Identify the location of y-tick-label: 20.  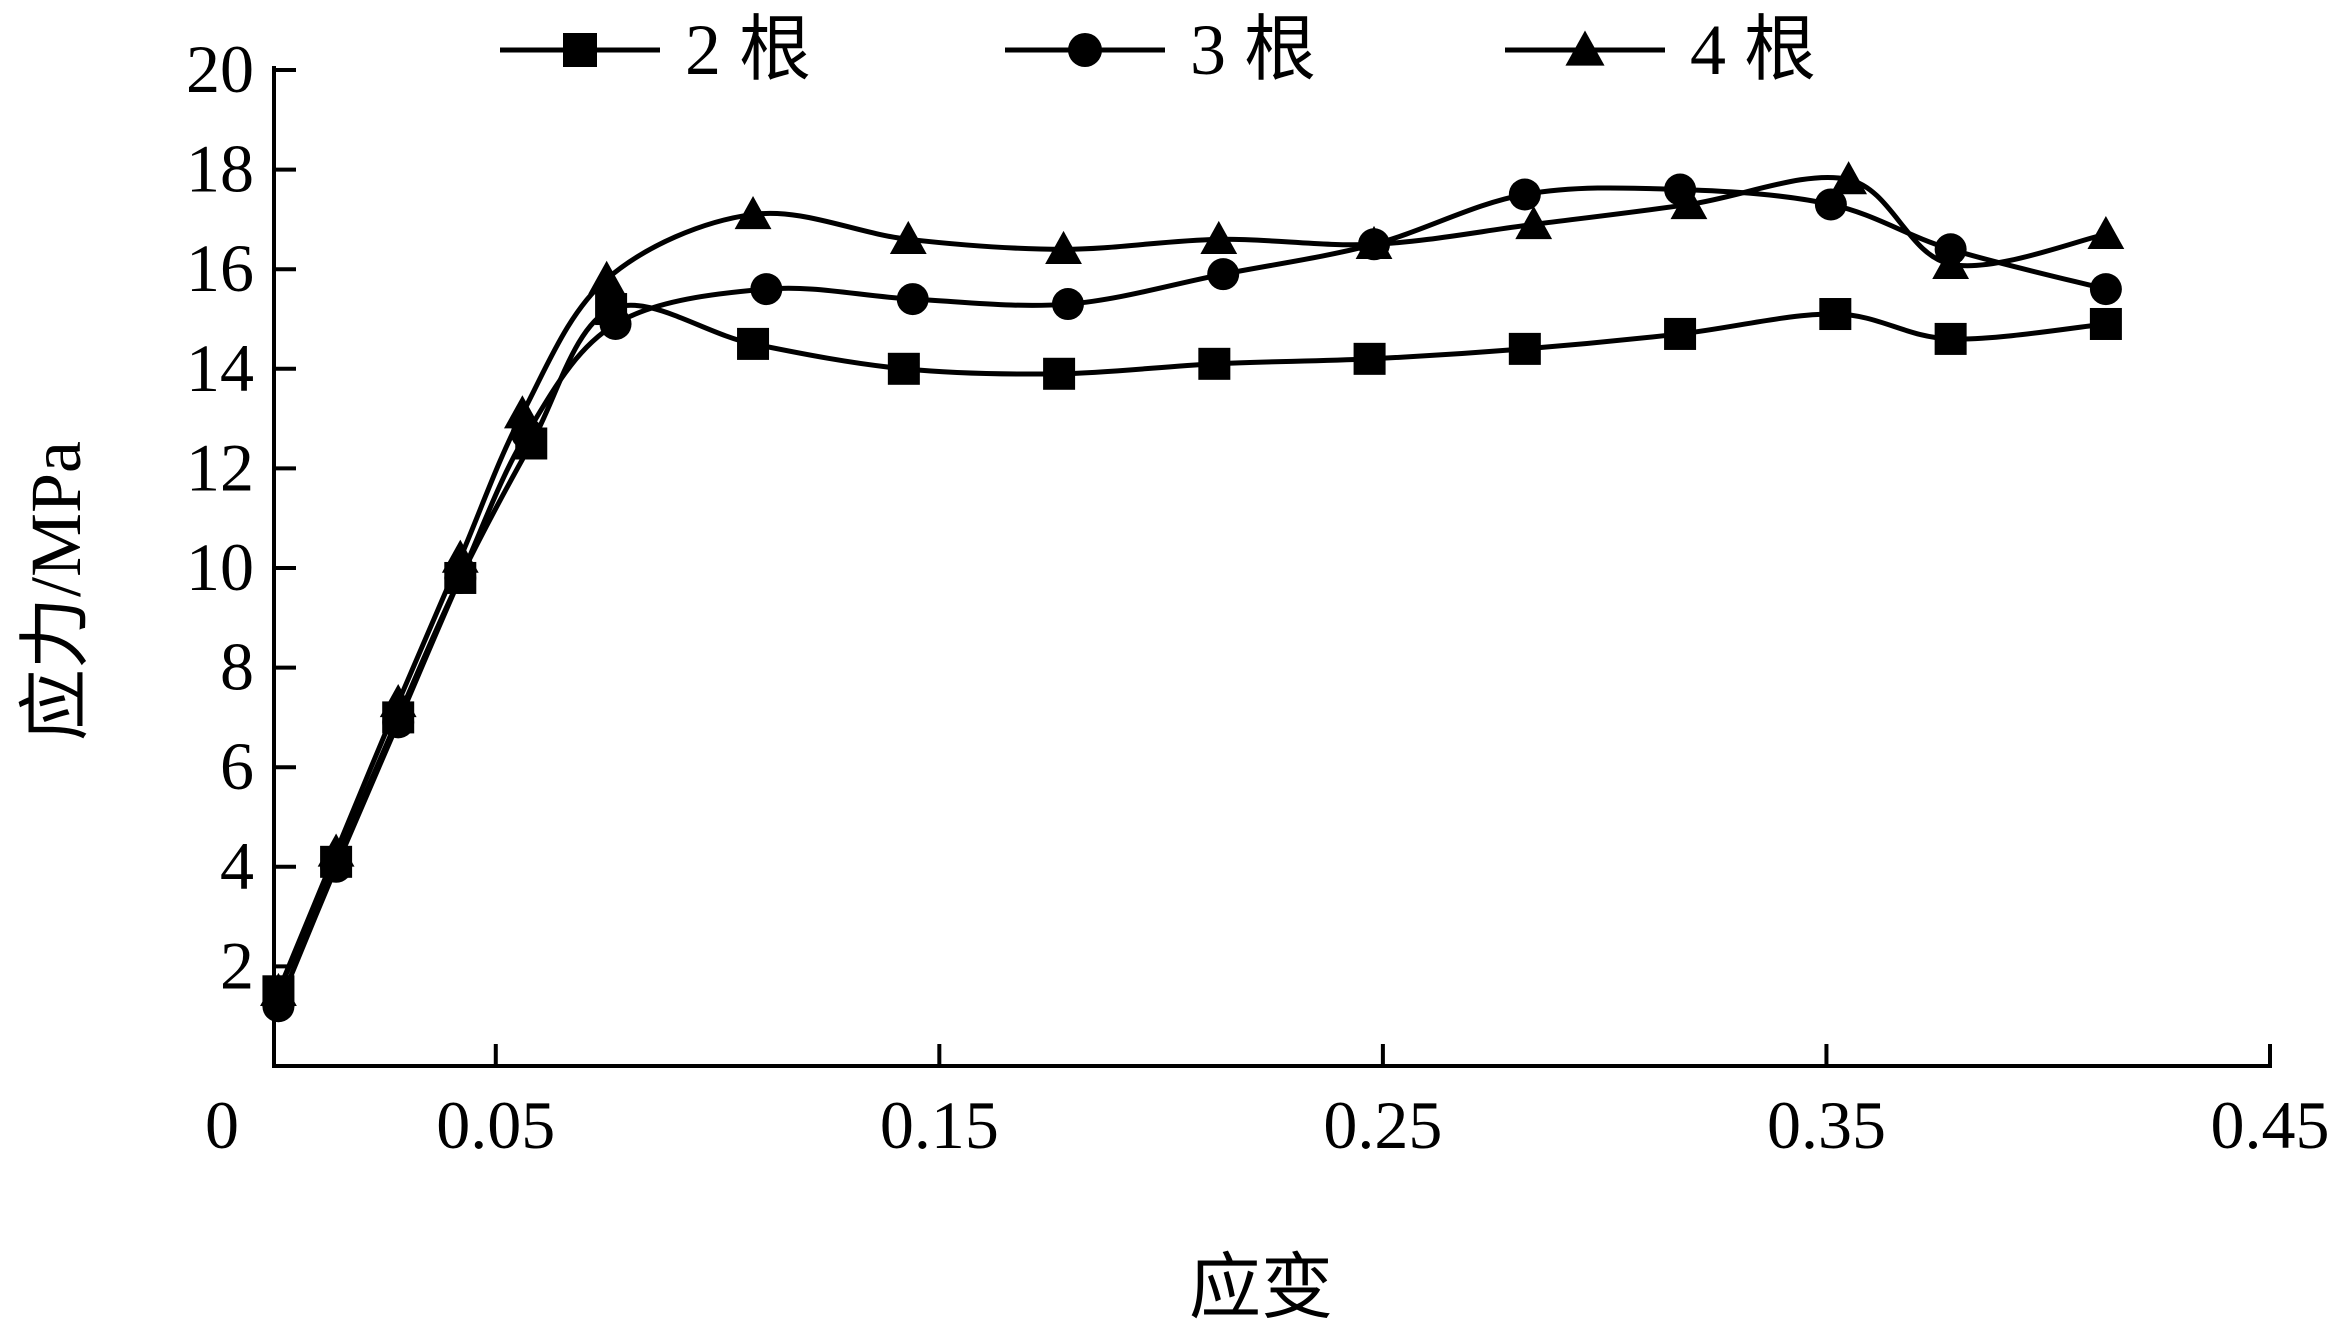
(220, 69).